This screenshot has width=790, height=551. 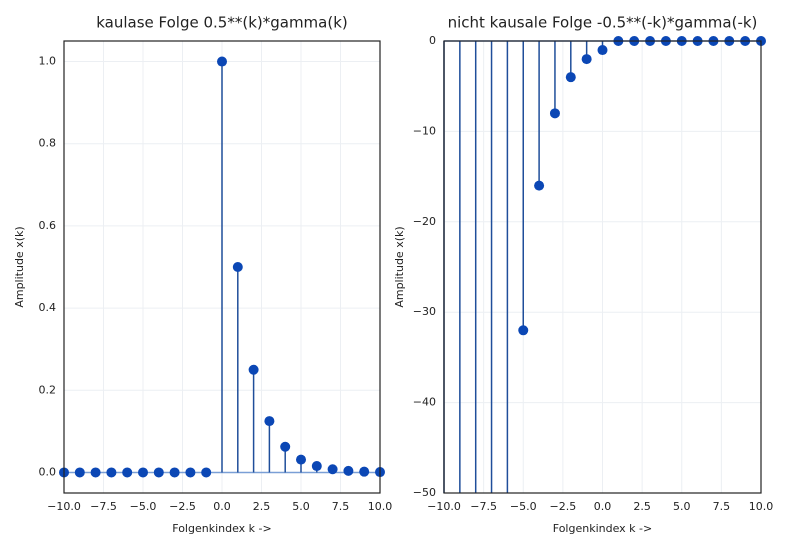 I want to click on y-tick-label: −30, so click(x=424, y=311).